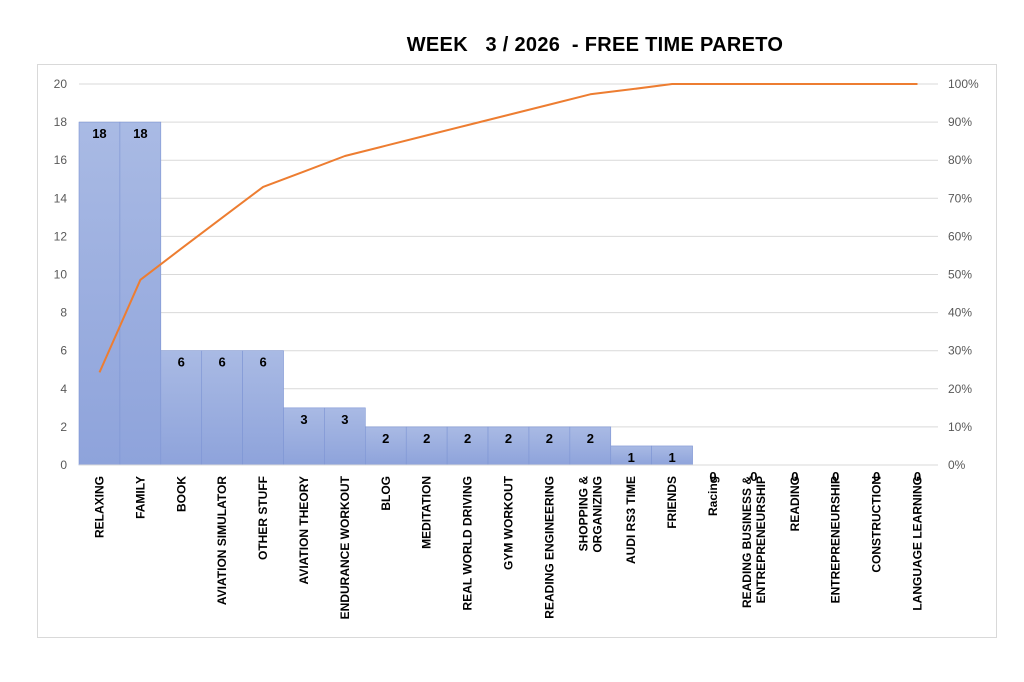 This screenshot has height=682, width=1024. I want to click on category-label: READING BUSINESS & ENTREPRENEURSHIP, so click(754, 542).